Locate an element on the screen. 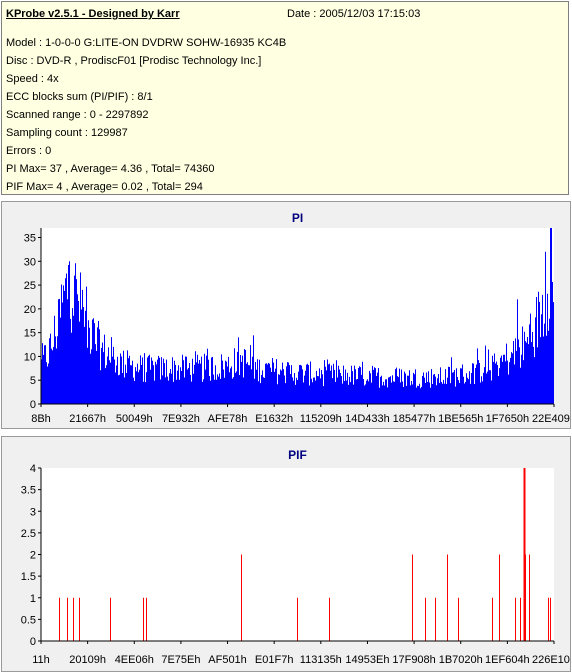 The height and width of the screenshot is (672, 572). x-tick-label: 113135h is located at coordinates (321, 660).